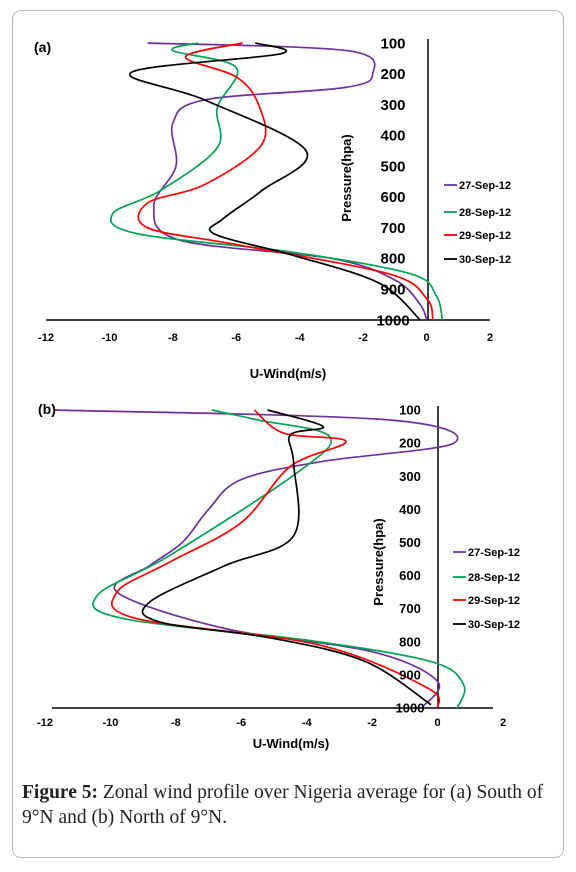 The image size is (576, 872). Describe the element at coordinates (47, 409) in the screenshot. I see `panel-label: (b)` at that location.